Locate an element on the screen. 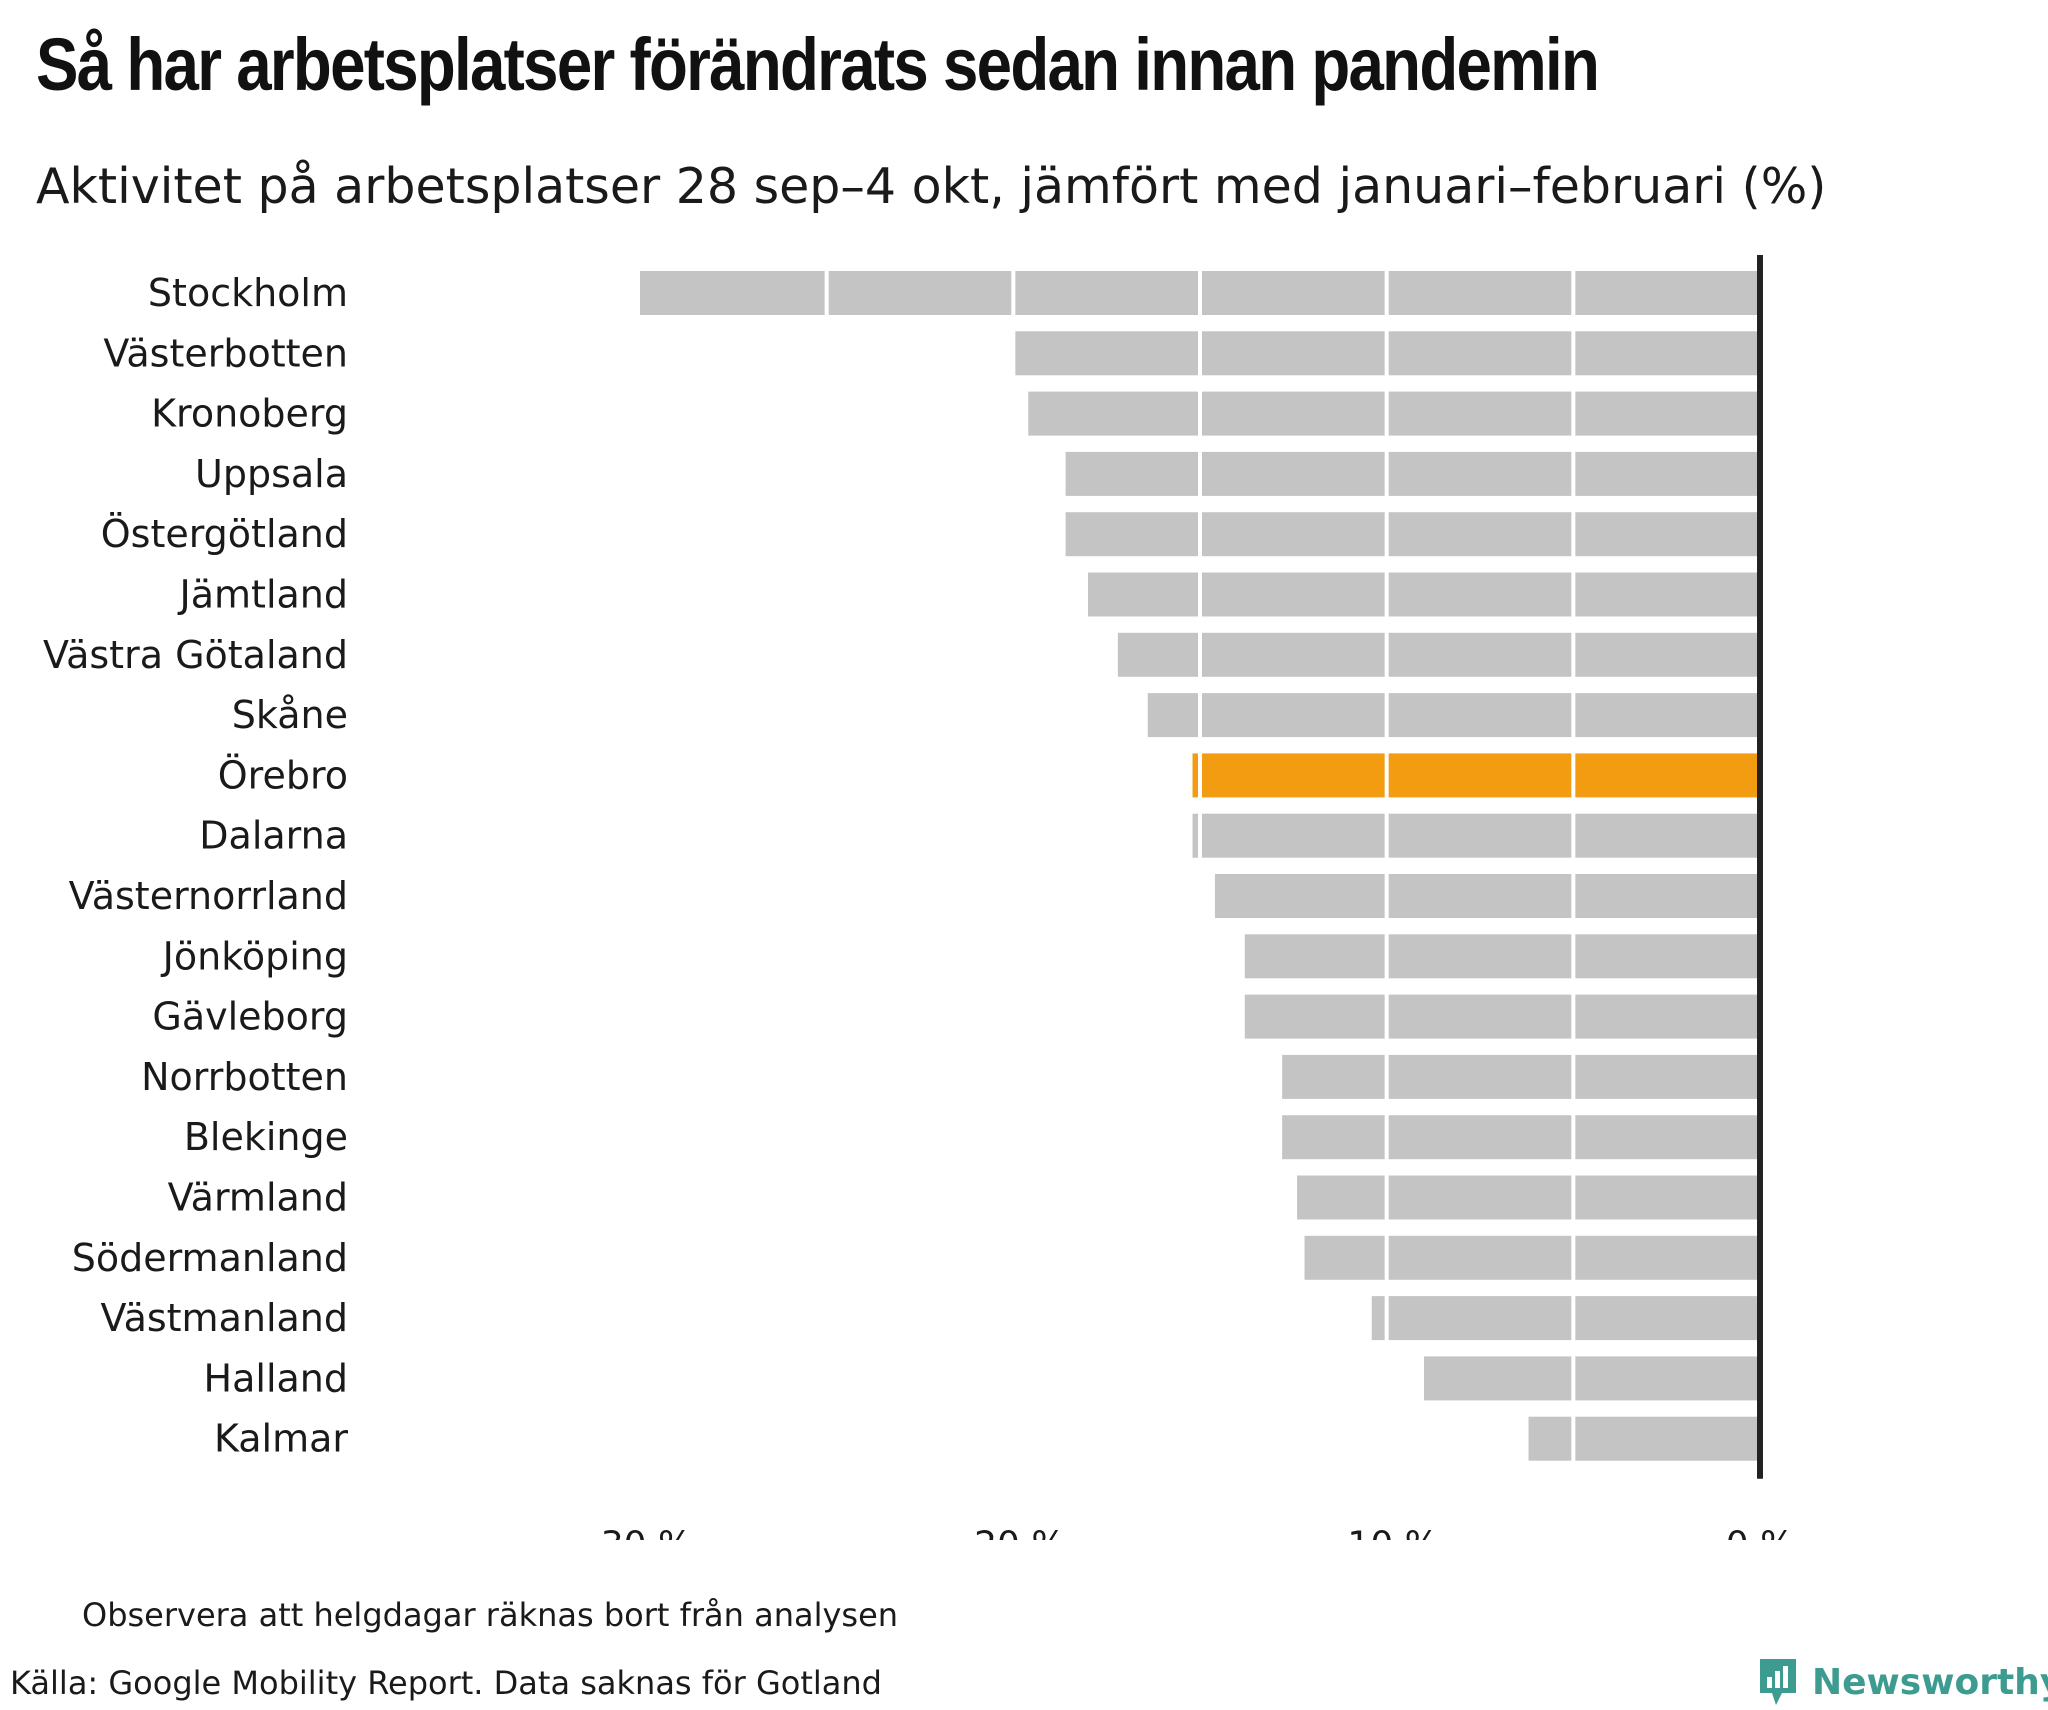 The image size is (2048, 1710). category-label-uppsala: Uppsala is located at coordinates (271, 474).